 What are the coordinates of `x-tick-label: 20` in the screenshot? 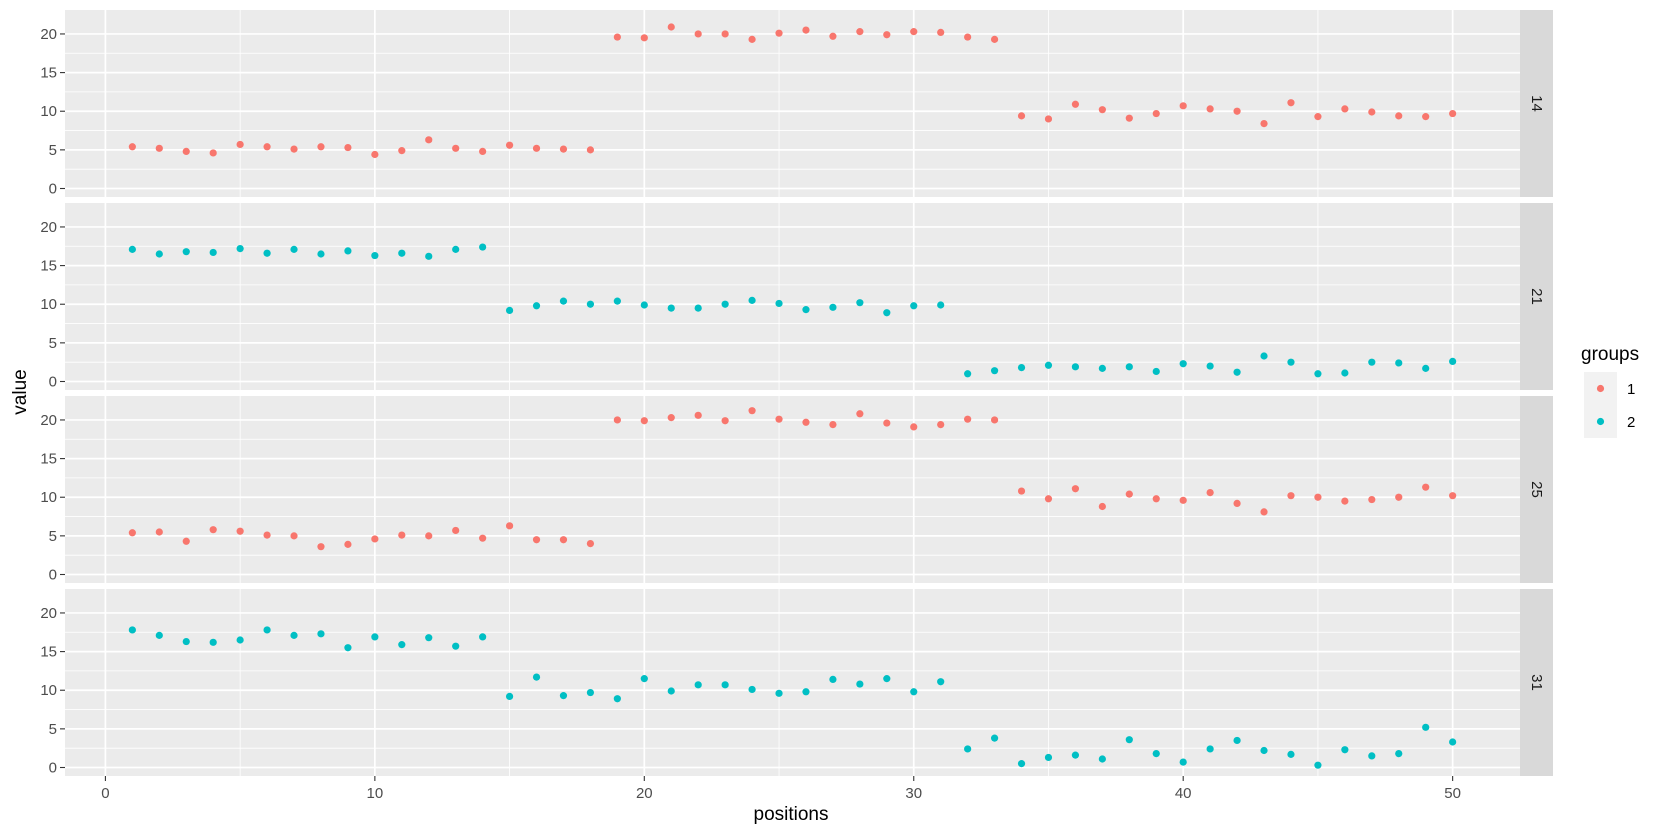 It's located at (644, 793).